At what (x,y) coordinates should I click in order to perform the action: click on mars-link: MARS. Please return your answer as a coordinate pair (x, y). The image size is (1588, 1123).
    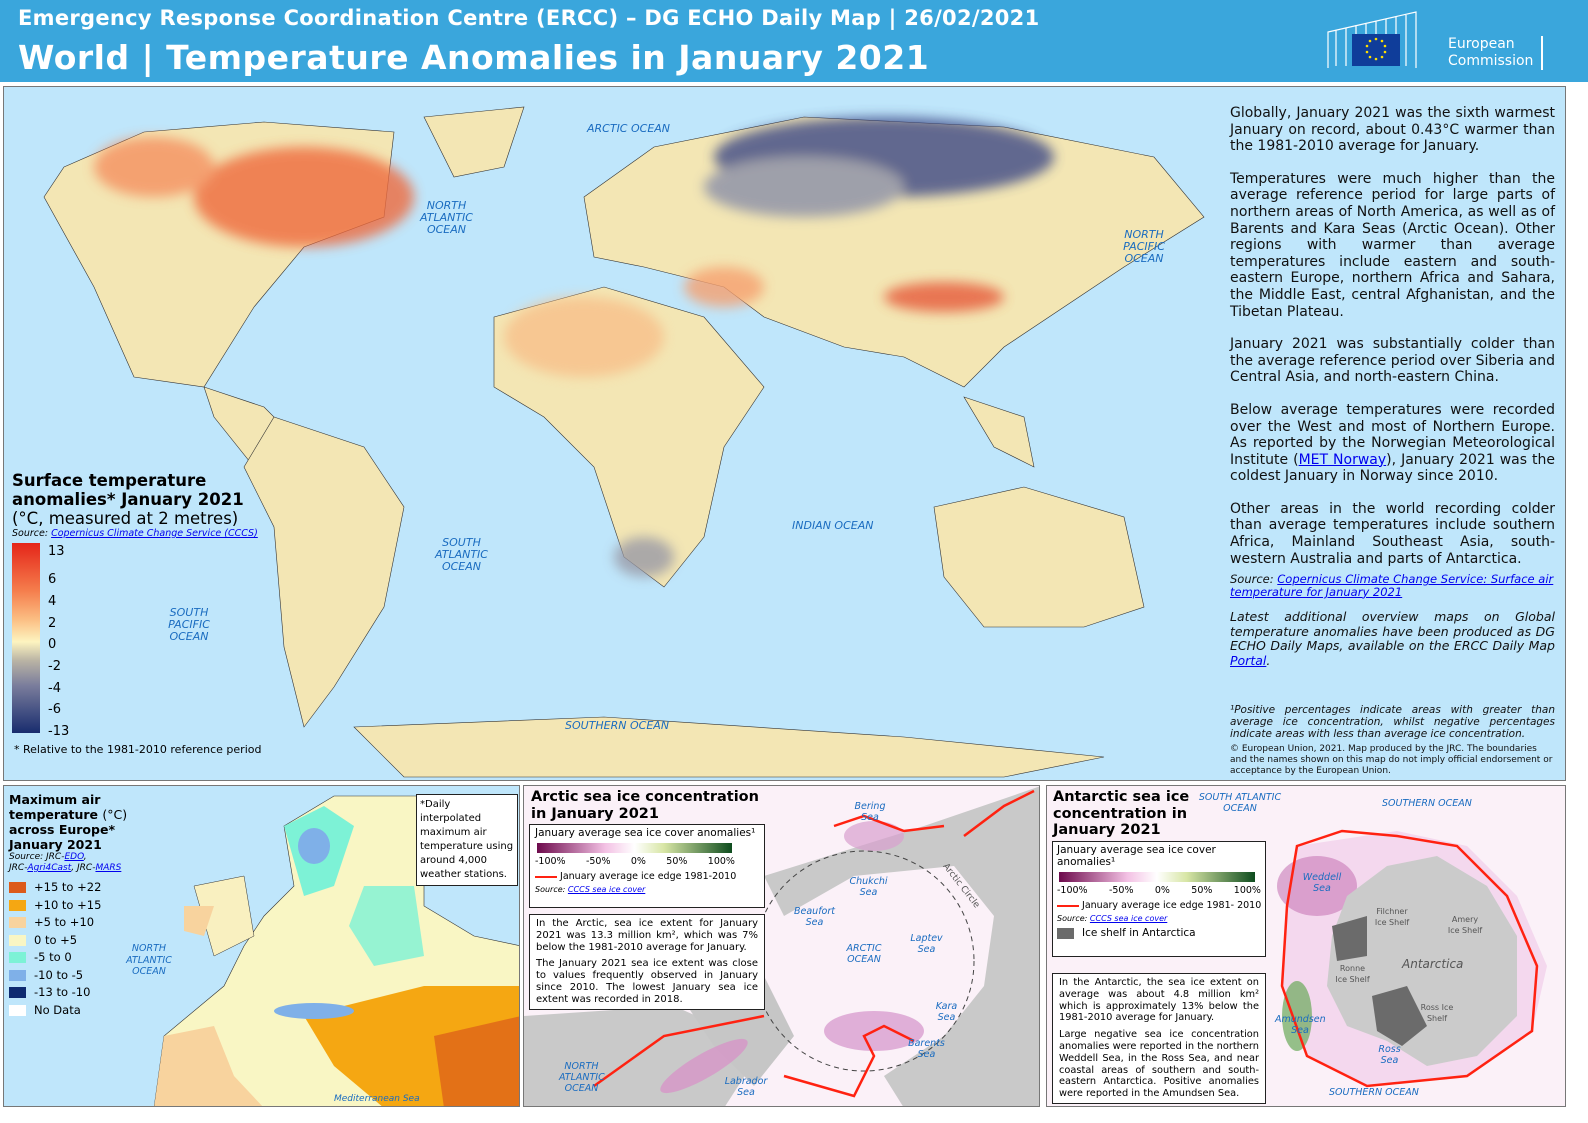
    Looking at the image, I should click on (108, 868).